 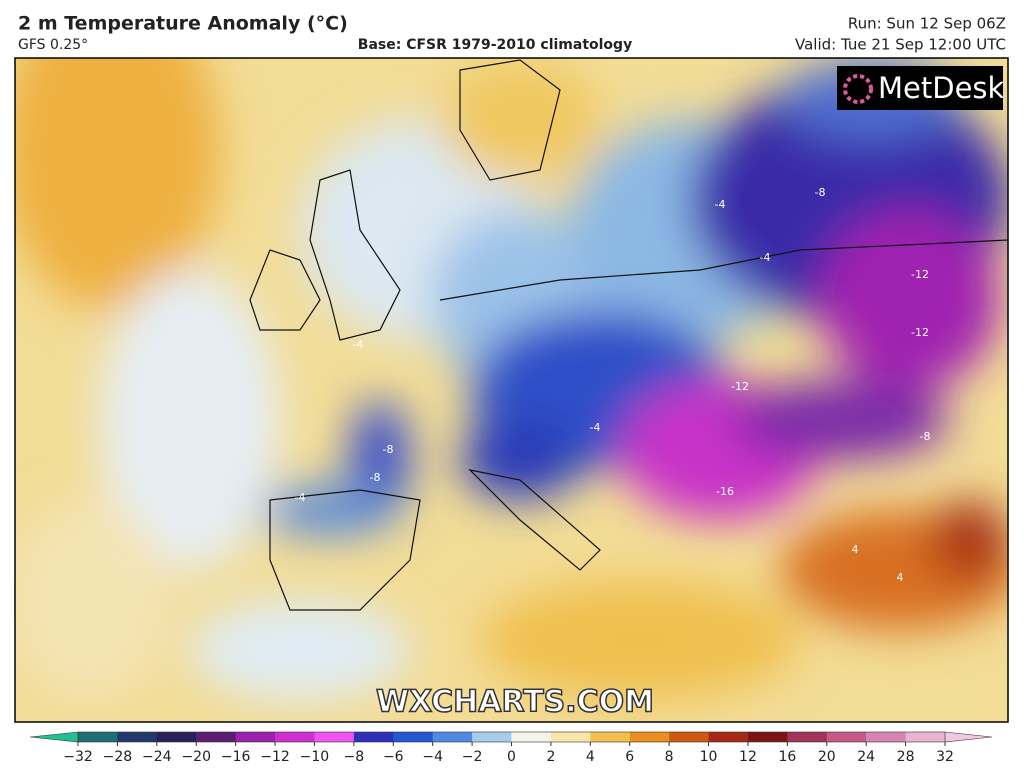 I want to click on colorbar-tick-label: 0, so click(x=511, y=757).